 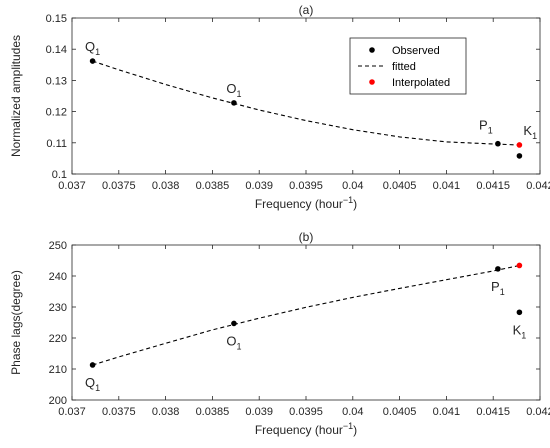 I want to click on legend-label-fitted: fitted, so click(x=404, y=67).